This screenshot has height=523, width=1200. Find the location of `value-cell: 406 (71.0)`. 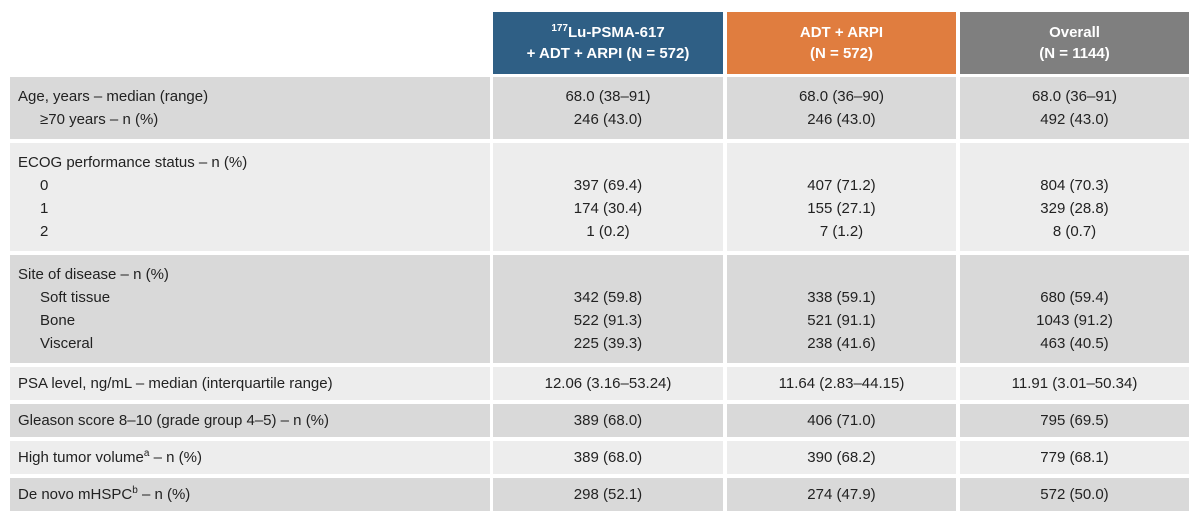

value-cell: 406 (71.0) is located at coordinates (841, 420).